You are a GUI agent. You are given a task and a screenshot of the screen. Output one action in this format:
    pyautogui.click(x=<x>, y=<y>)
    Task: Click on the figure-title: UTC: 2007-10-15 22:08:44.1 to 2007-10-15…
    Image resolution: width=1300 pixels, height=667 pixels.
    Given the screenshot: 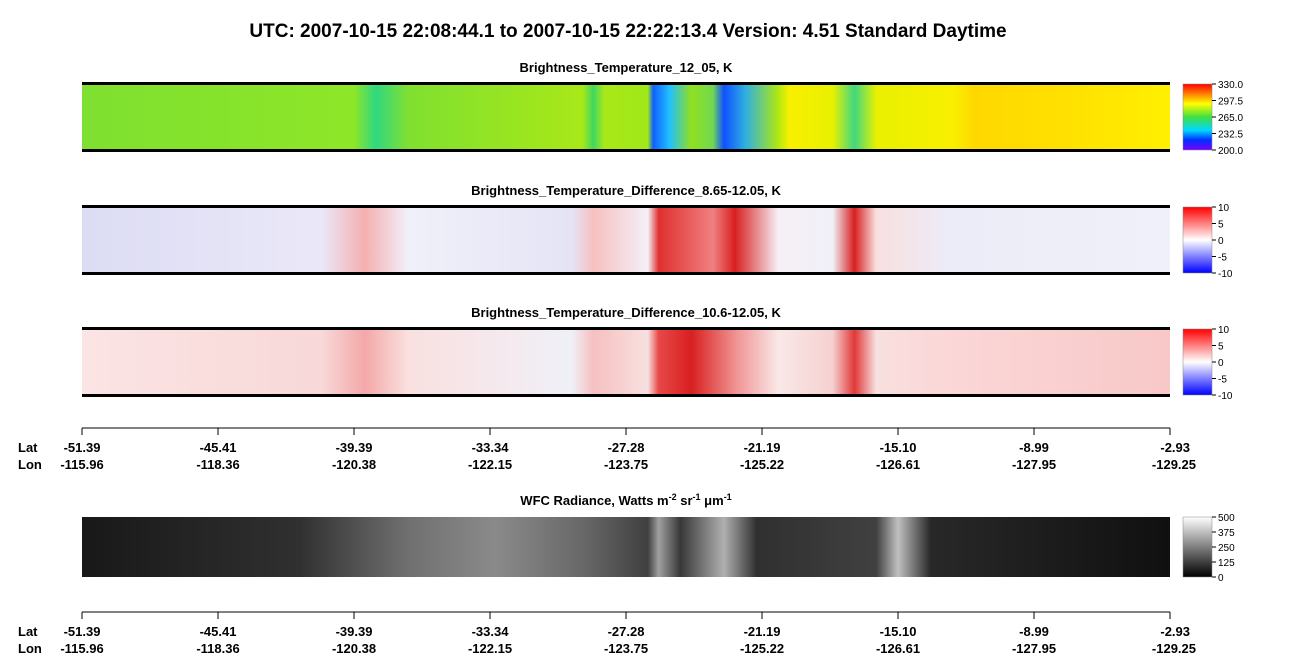 What is the action you would take?
    pyautogui.click(x=627, y=31)
    